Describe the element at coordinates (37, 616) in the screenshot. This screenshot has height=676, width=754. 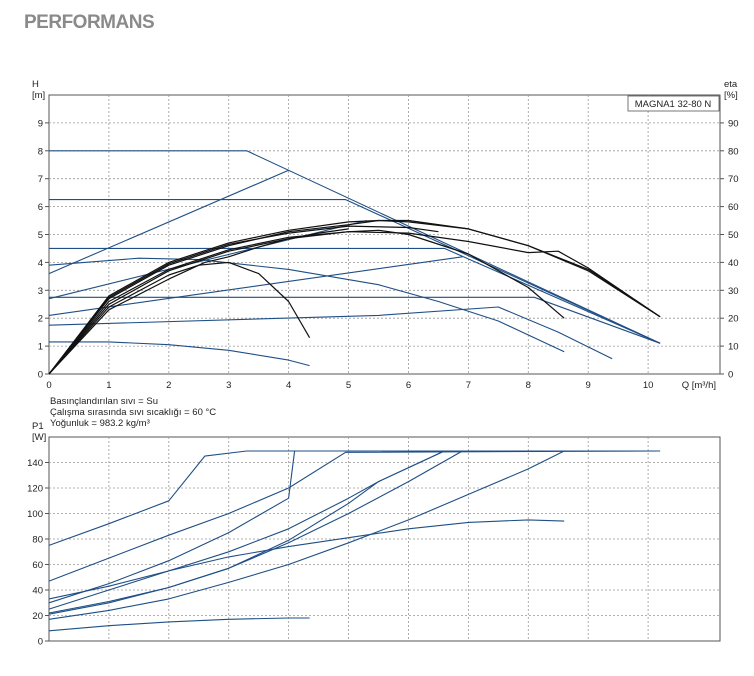
I see `y-tick-label: 20` at that location.